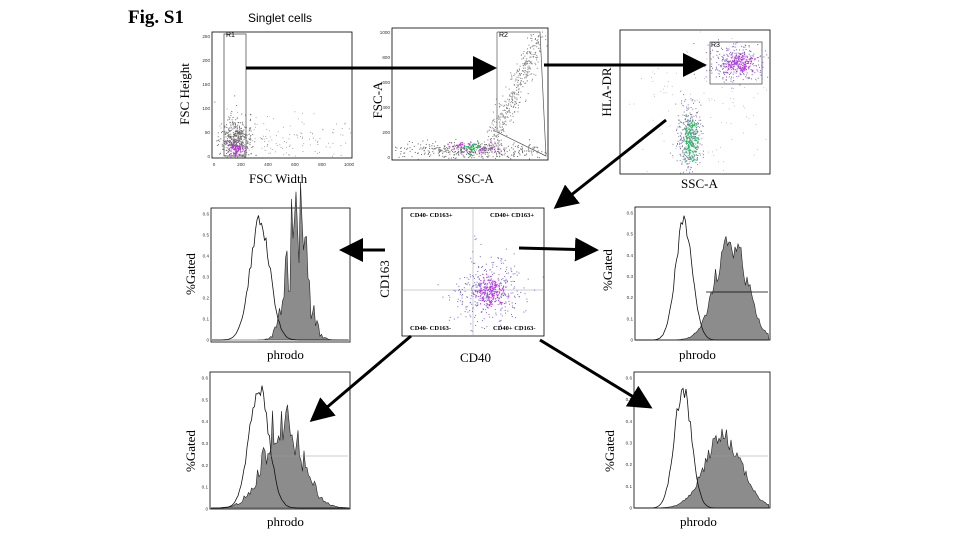 The image size is (960, 540). What do you see at coordinates (609, 451) in the screenshot?
I see `hist-cd40pos-ylabel: %Gated` at bounding box center [609, 451].